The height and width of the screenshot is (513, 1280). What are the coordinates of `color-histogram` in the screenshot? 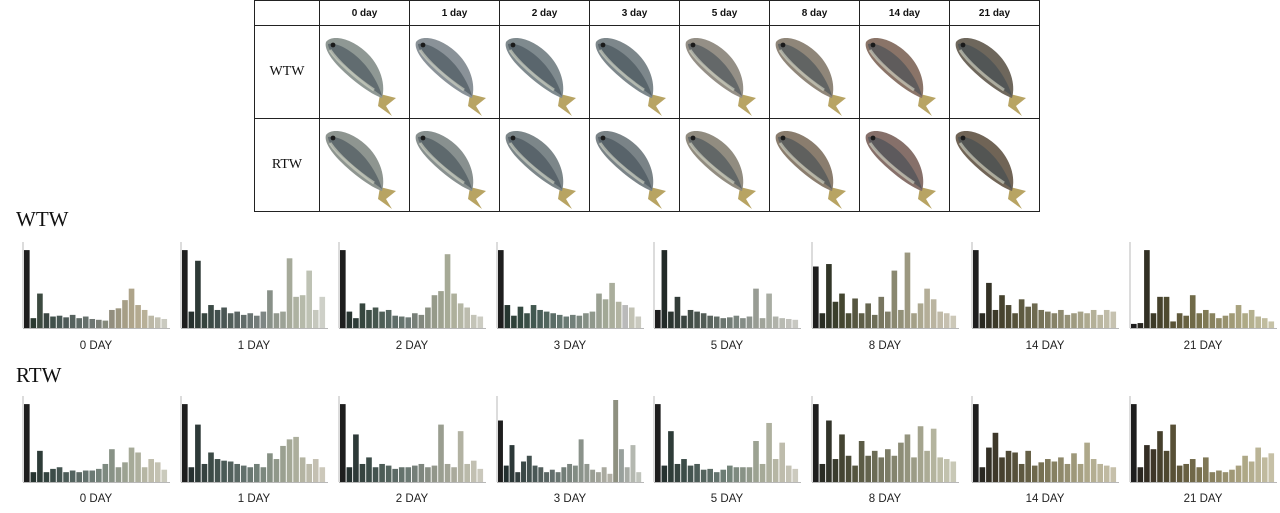 It's located at (1045, 285).